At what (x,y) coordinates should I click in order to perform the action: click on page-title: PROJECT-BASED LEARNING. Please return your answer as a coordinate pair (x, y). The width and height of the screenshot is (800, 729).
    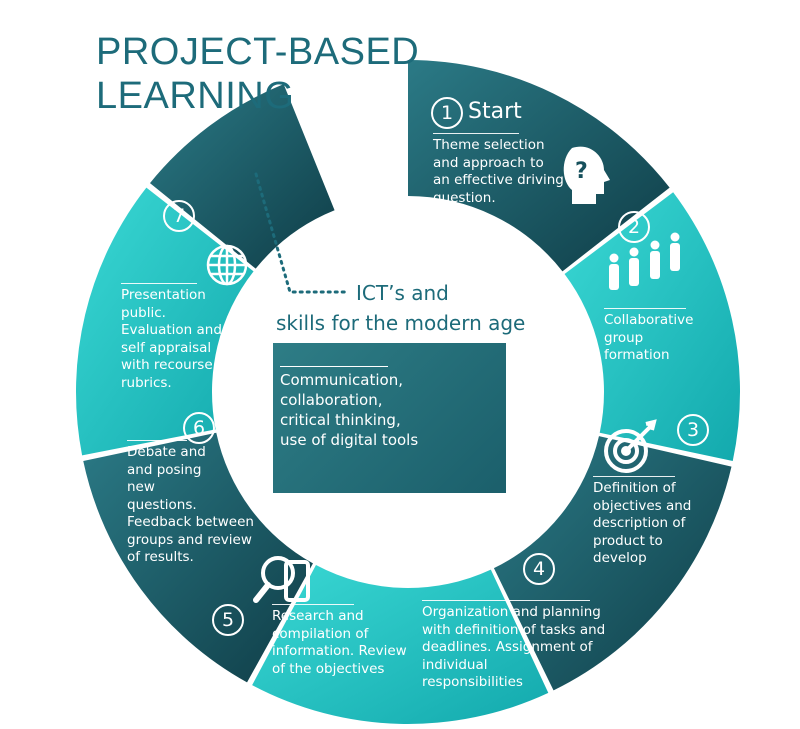
    Looking at the image, I should click on (257, 74).